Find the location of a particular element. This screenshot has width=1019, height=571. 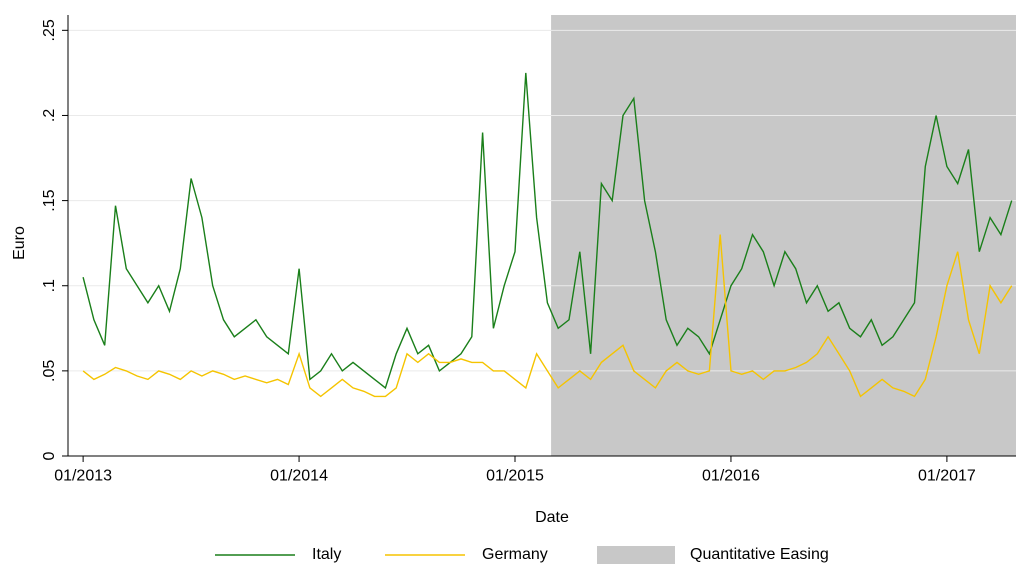

legend-label: Quantitative Easing is located at coordinates (759, 554).